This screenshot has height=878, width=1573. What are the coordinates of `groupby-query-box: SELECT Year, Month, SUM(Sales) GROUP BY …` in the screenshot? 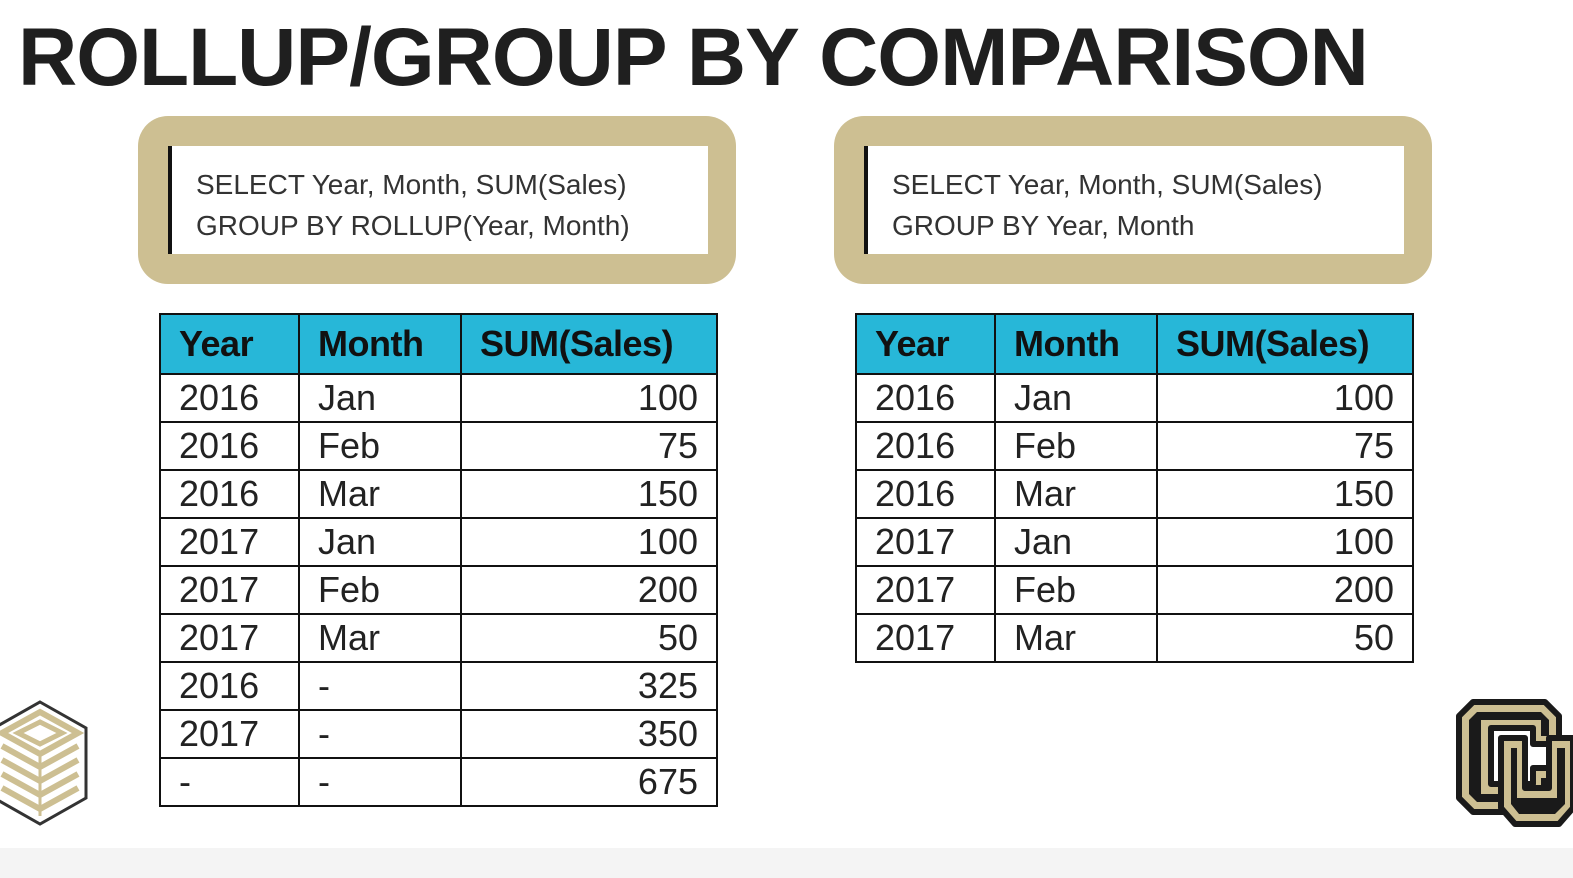 It's located at (1133, 200).